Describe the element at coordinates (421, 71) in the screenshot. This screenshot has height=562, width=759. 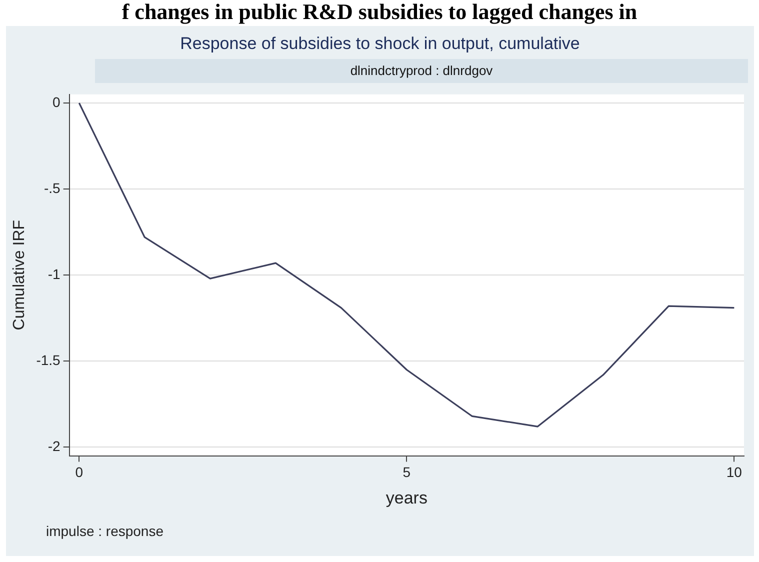
I see `chart-subtitle: dlnindctryprod : dlnrdgov` at that location.